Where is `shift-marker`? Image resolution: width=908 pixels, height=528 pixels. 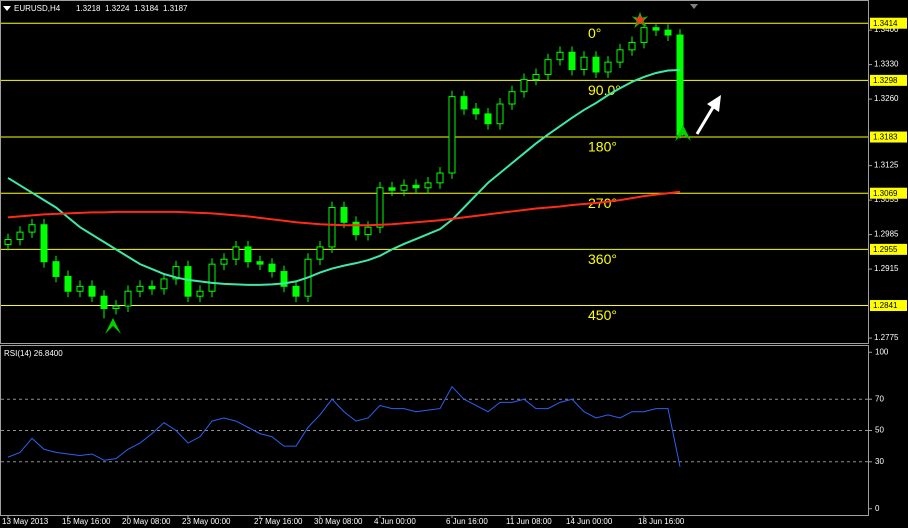
shift-marker is located at coordinates (694, 6).